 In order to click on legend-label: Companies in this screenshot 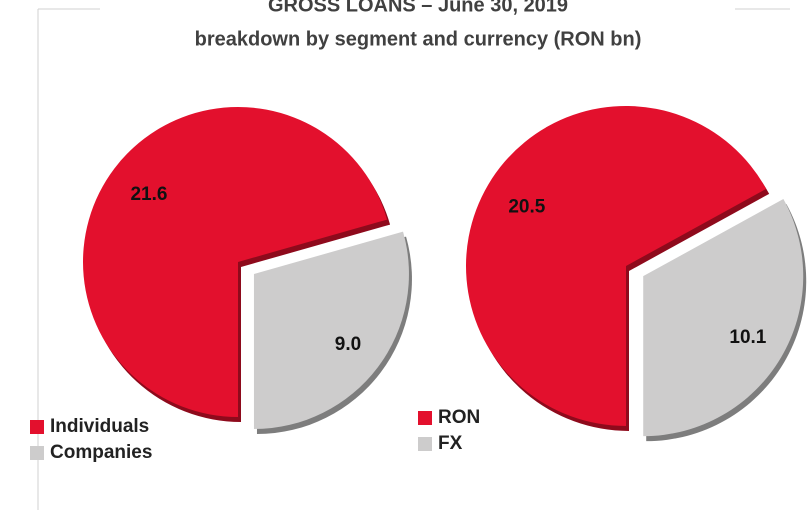, I will do `click(101, 452)`.